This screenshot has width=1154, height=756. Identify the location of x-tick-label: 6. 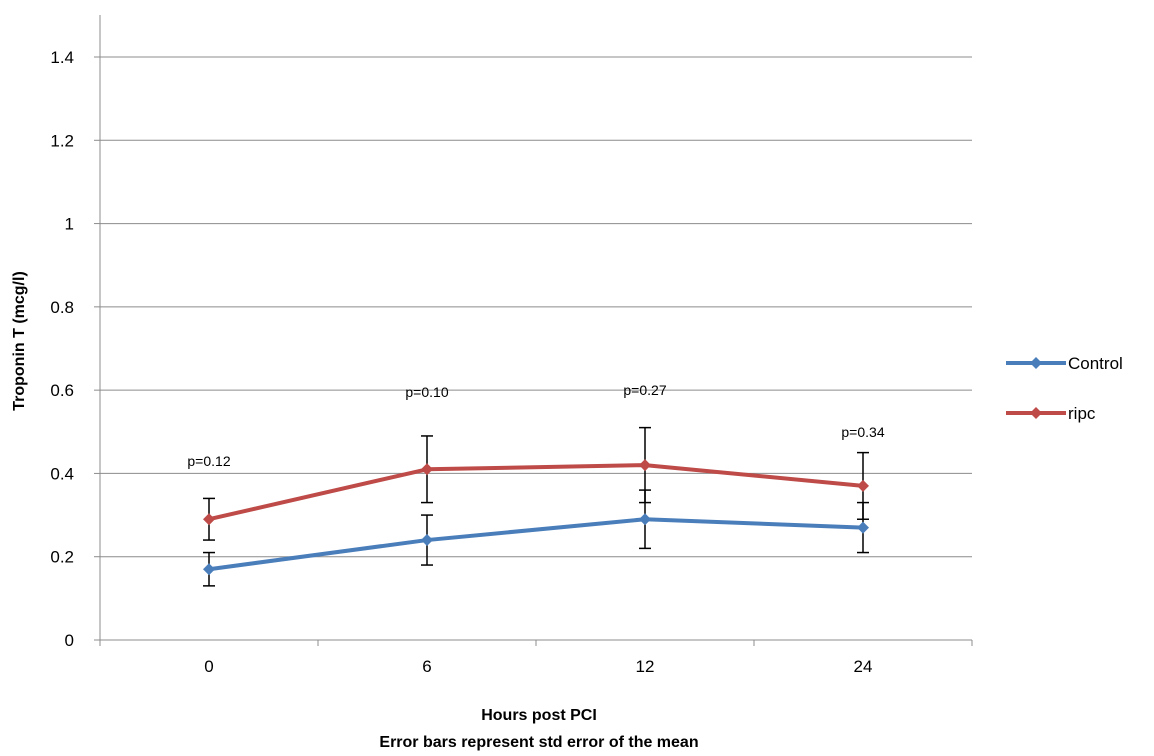
(426, 666).